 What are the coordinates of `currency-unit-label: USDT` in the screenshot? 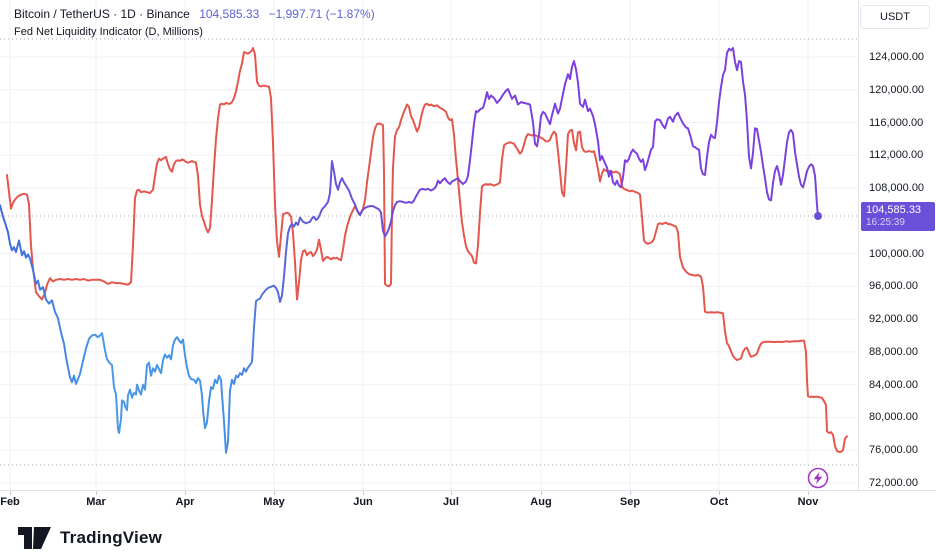 It's located at (895, 17).